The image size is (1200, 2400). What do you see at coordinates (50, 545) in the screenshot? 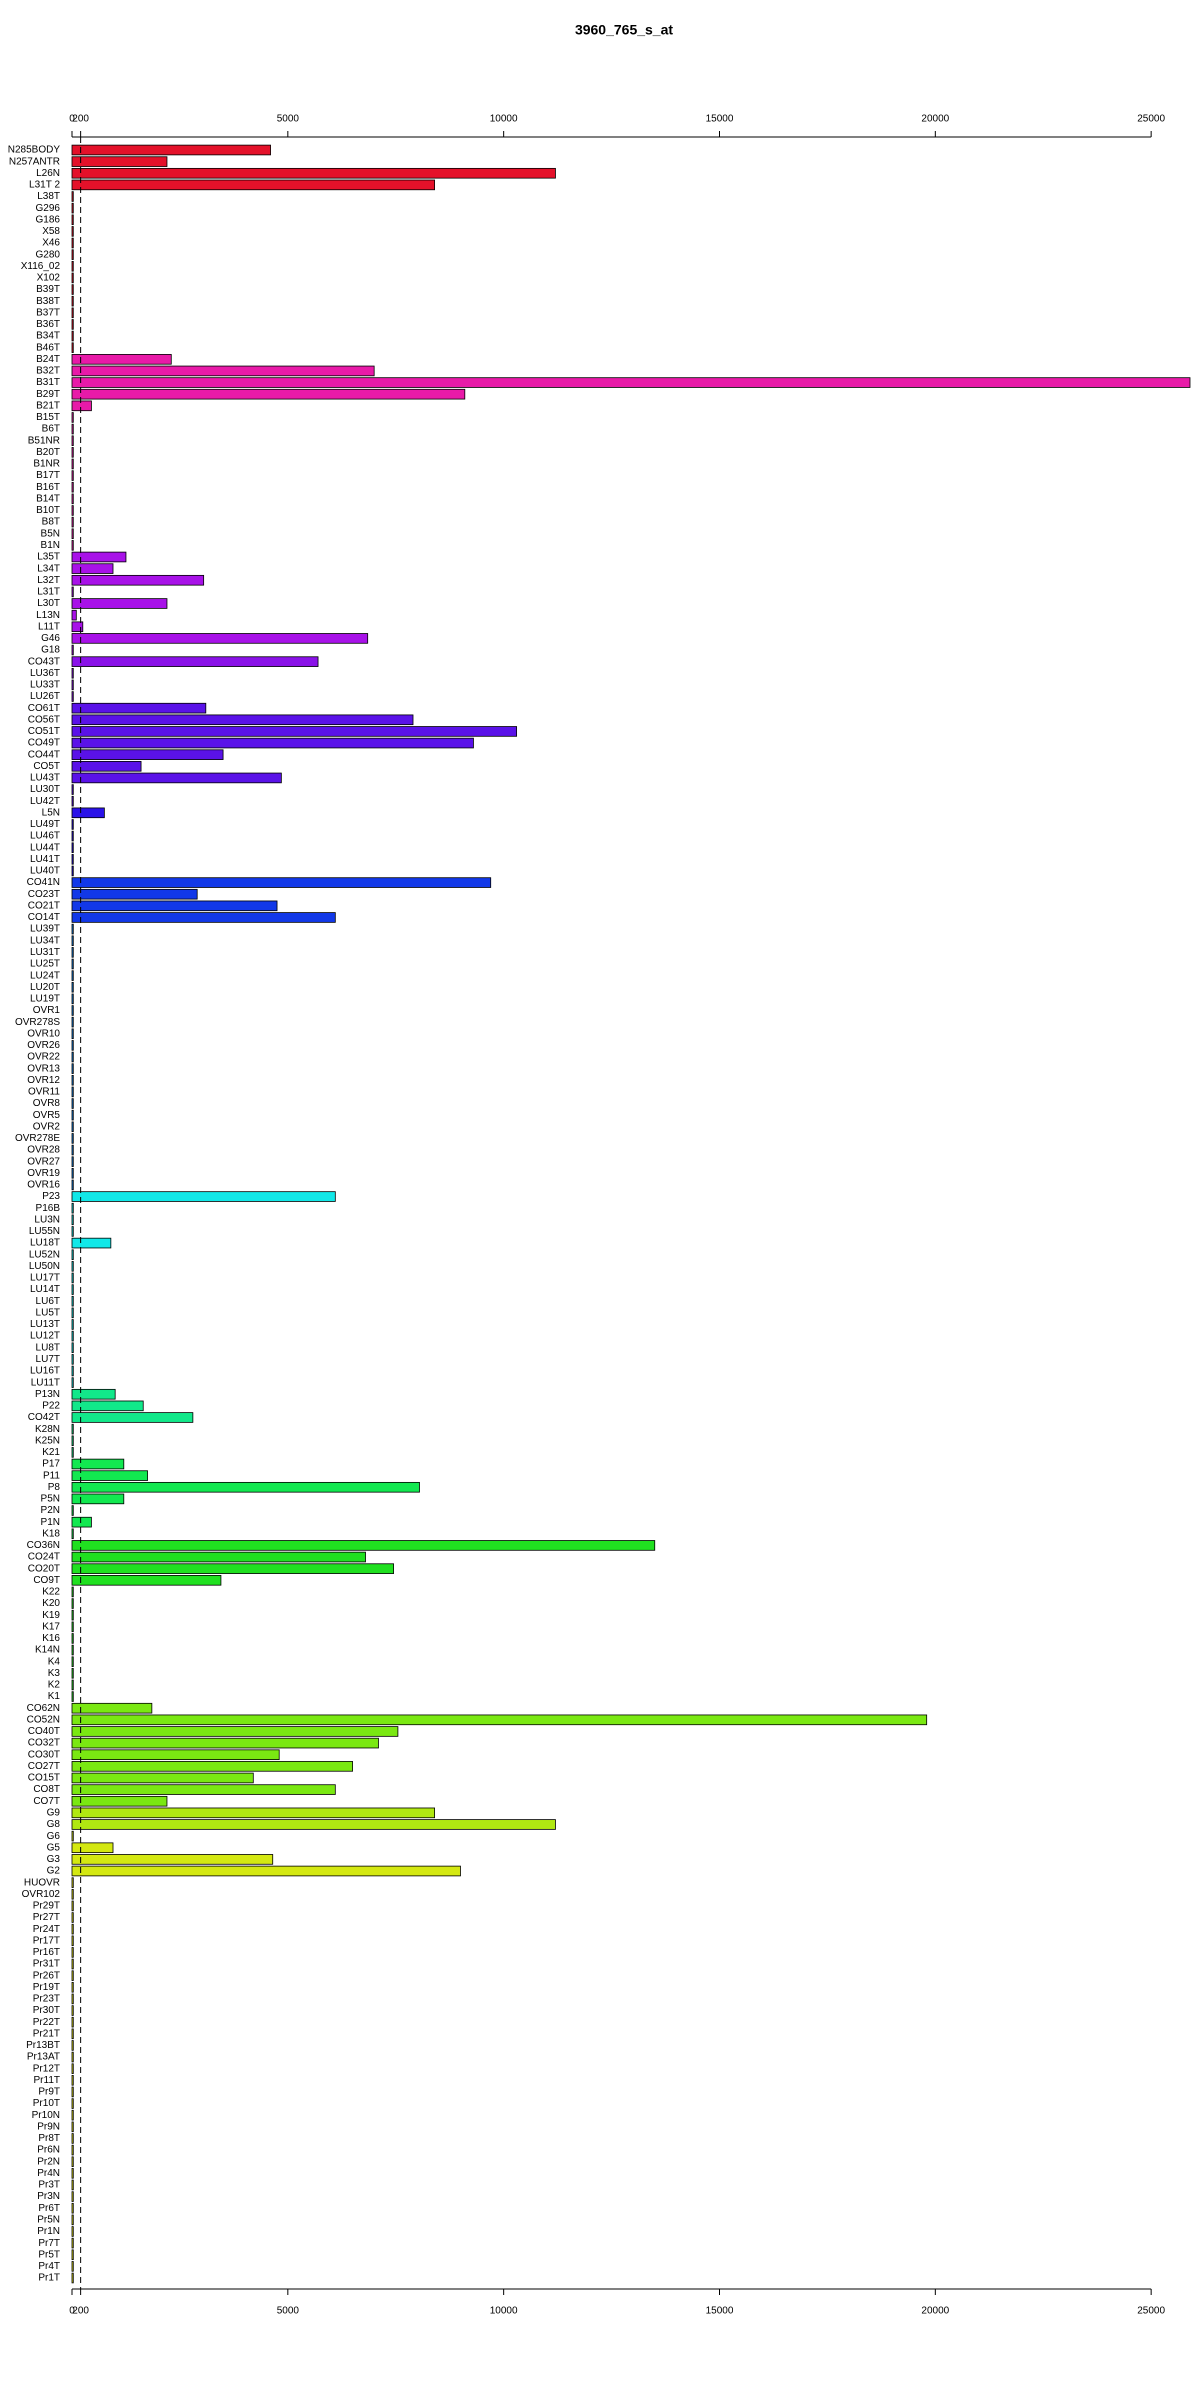
I see `y-tick-label: B1N` at bounding box center [50, 545].